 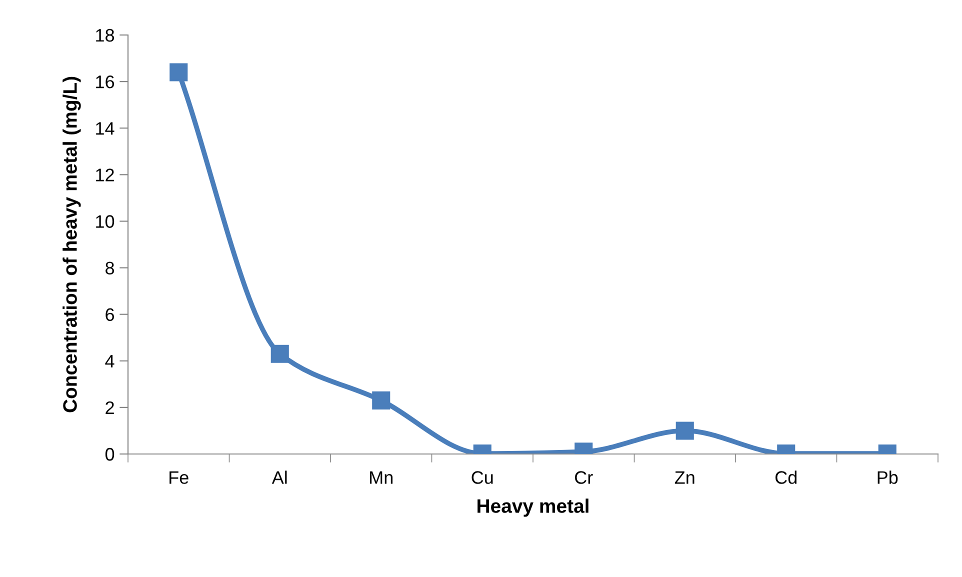 What do you see at coordinates (71, 244) in the screenshot?
I see `y-axis-title: Concentration of heavy metal (mg/L)` at bounding box center [71, 244].